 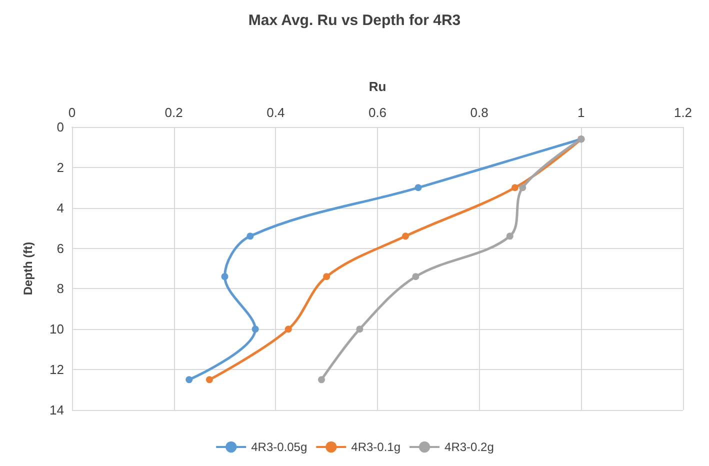 I want to click on y-tick-label: 8, so click(x=60, y=288).